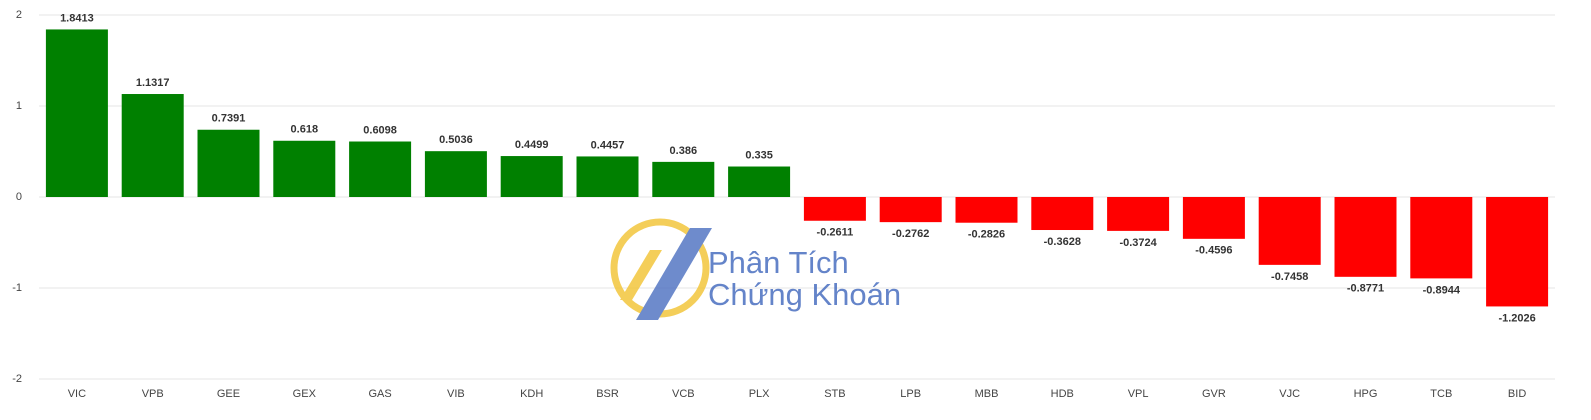 The width and height of the screenshot is (1591, 420). Describe the element at coordinates (1441, 394) in the screenshot. I see `x-tick-label: TCB` at that location.